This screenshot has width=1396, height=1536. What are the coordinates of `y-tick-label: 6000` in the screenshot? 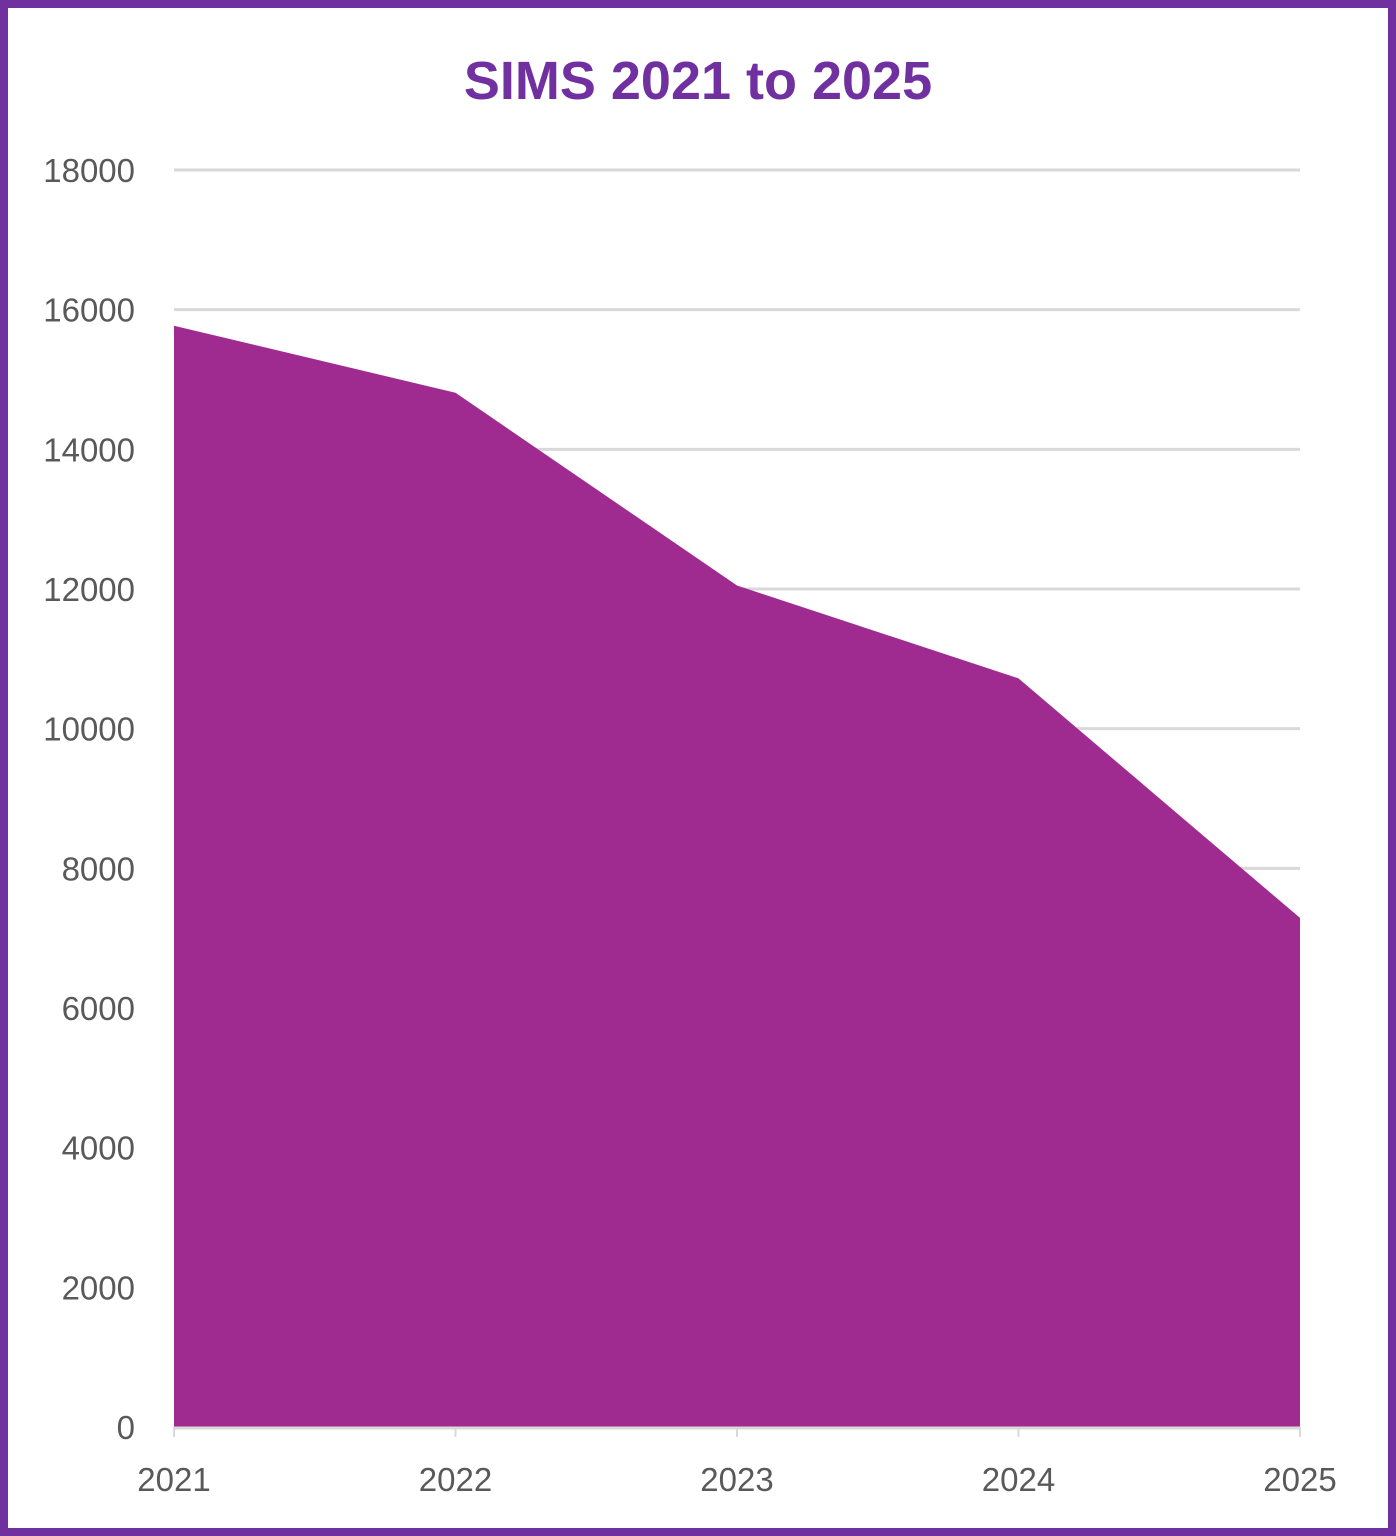 It's located at (98, 1008).